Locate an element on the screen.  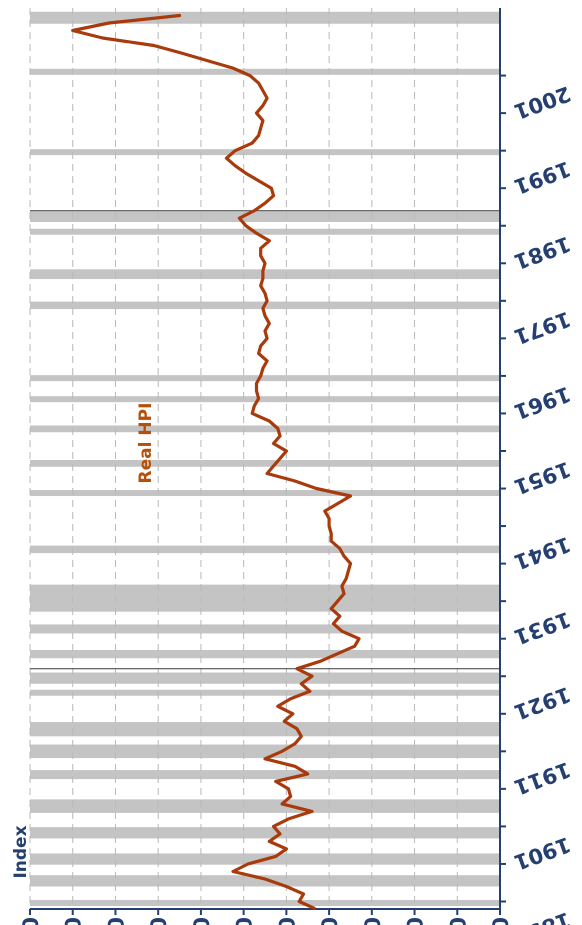
value-tick-label-80: 80 is located at coordinates (330, 921).